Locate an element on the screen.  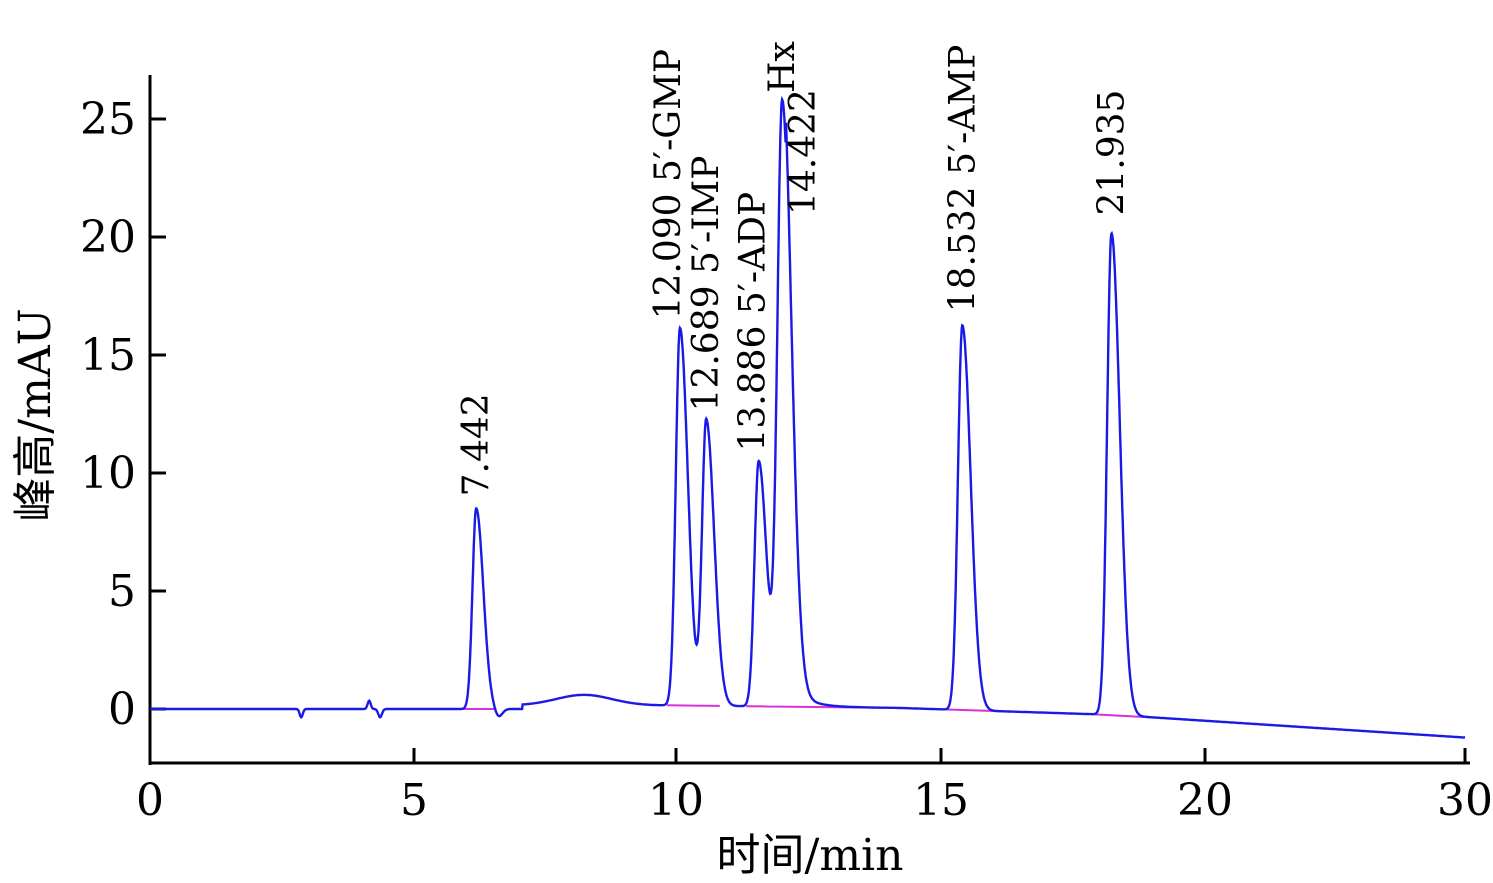
peak-label: 7.442 is located at coordinates (476, 444).